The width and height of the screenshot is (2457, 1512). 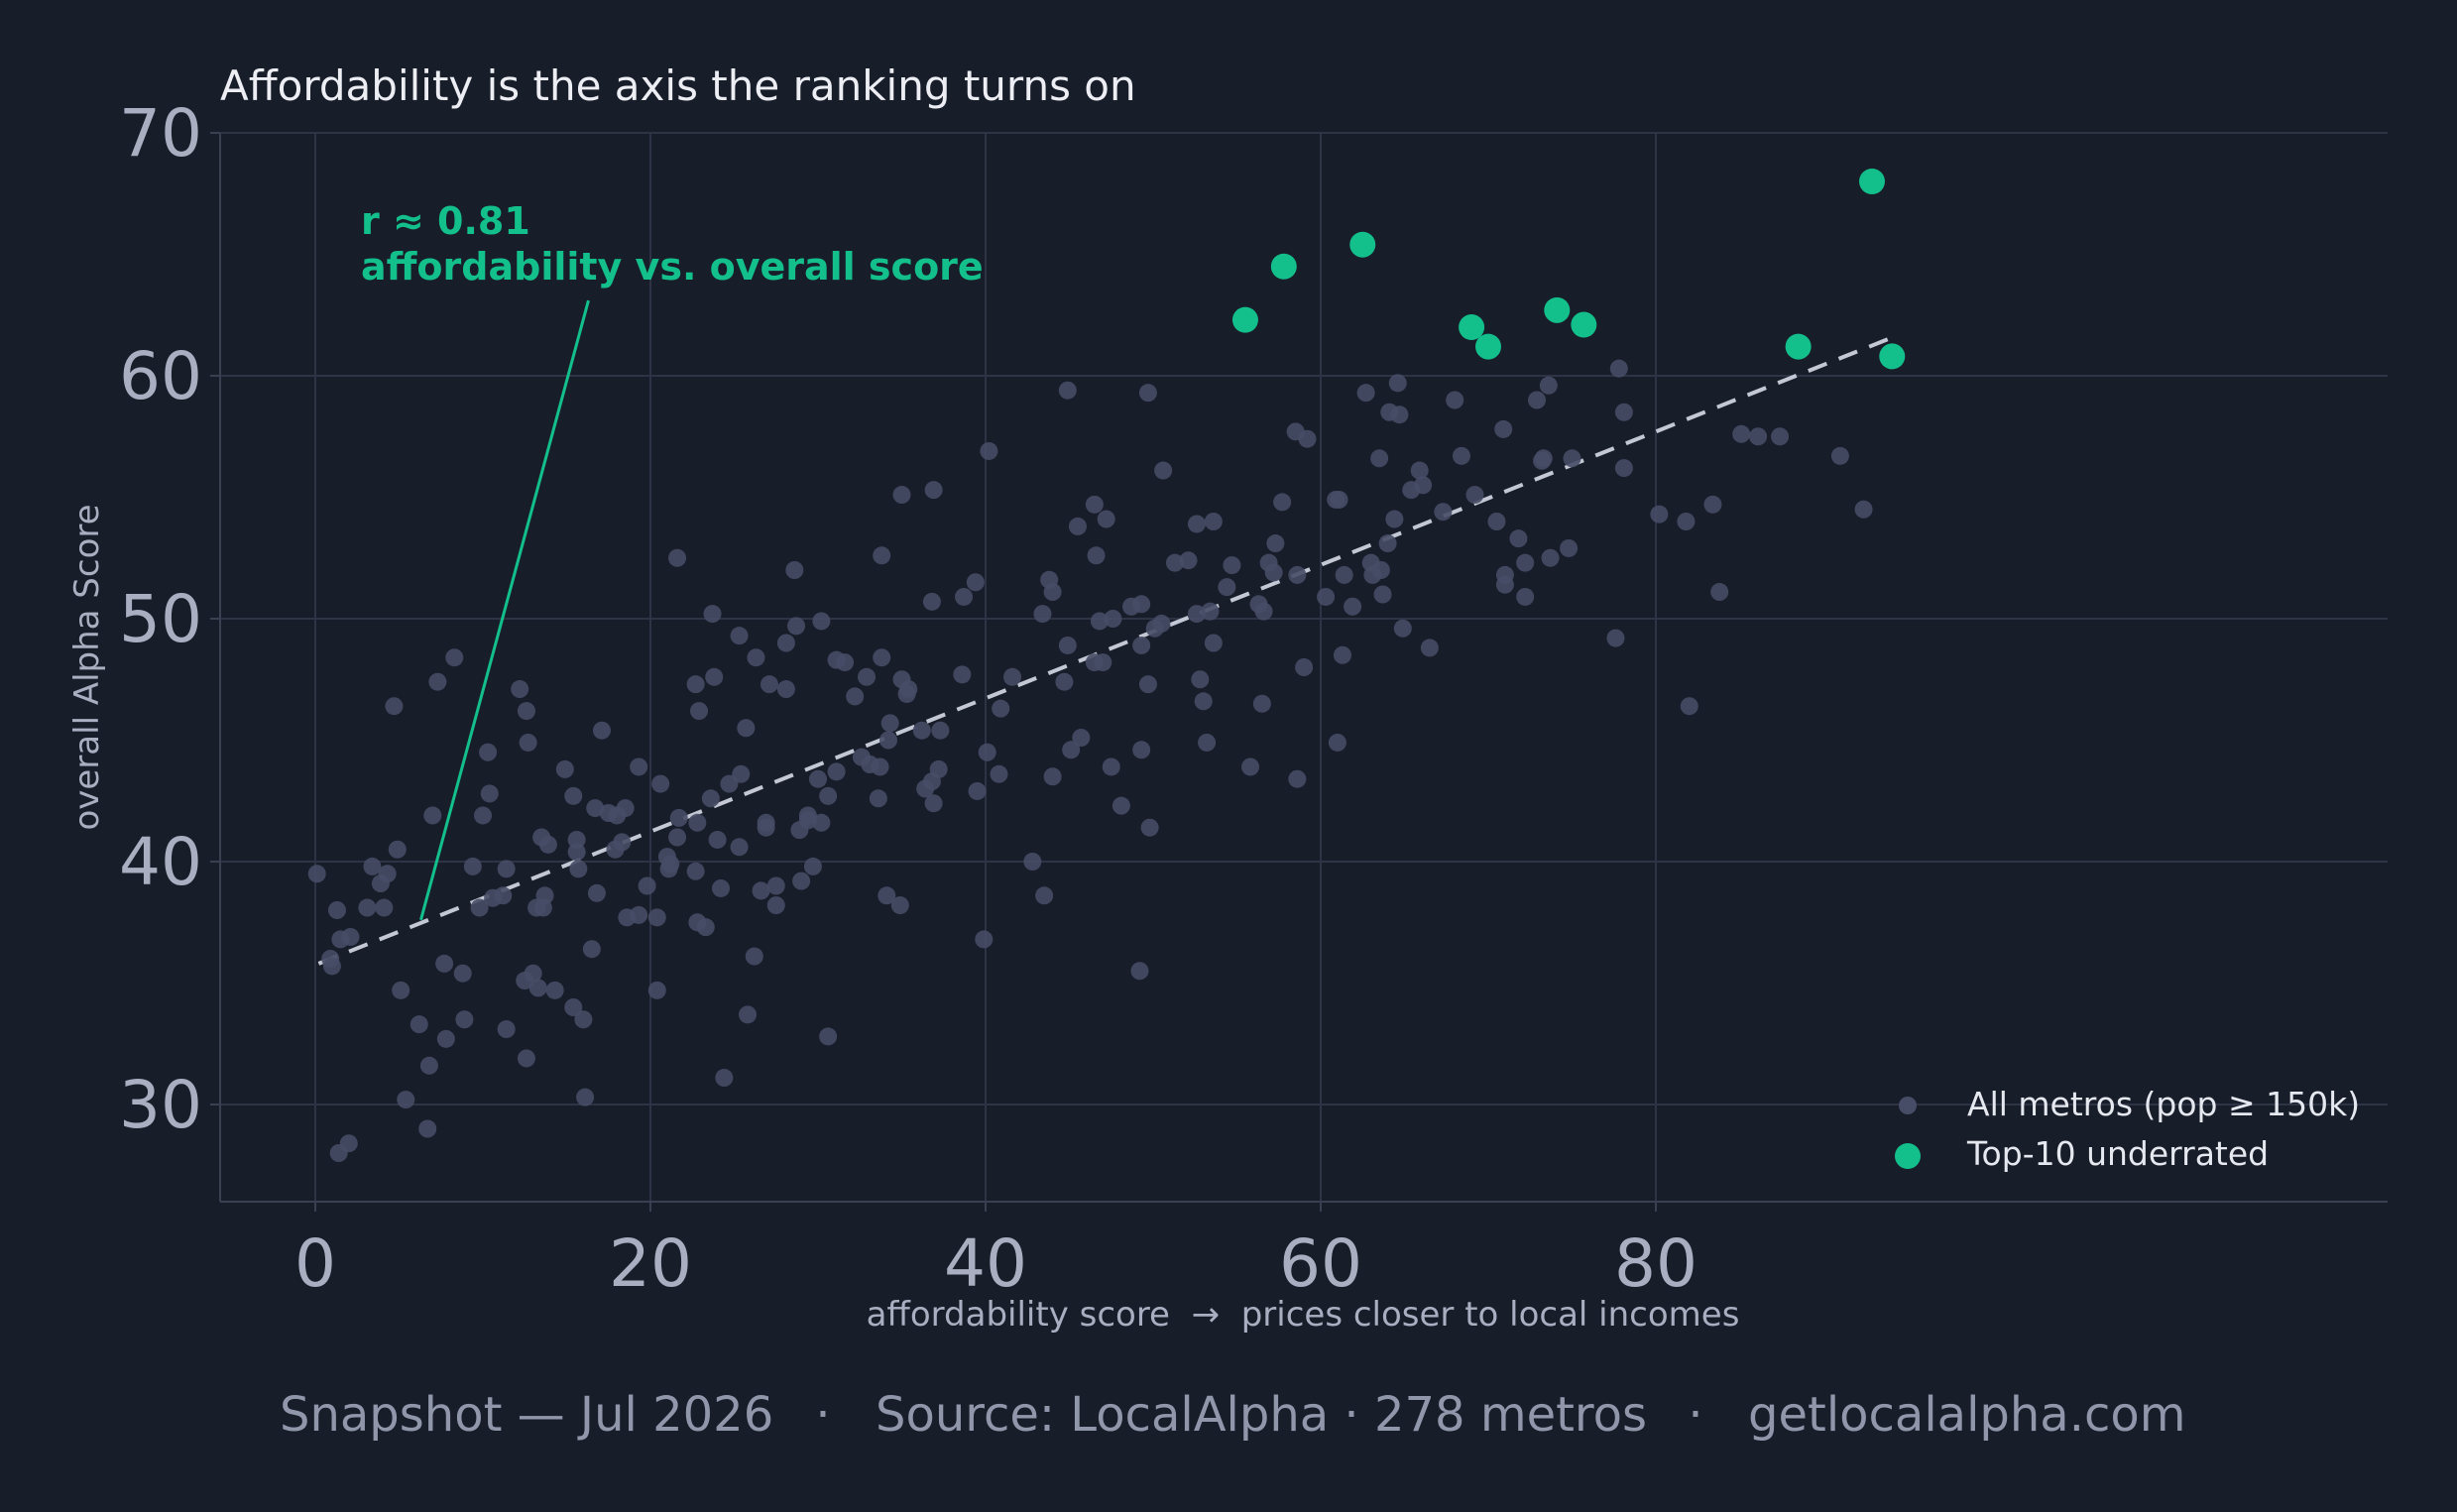 I want to click on legend-marker-all-metros, so click(x=1908, y=1105).